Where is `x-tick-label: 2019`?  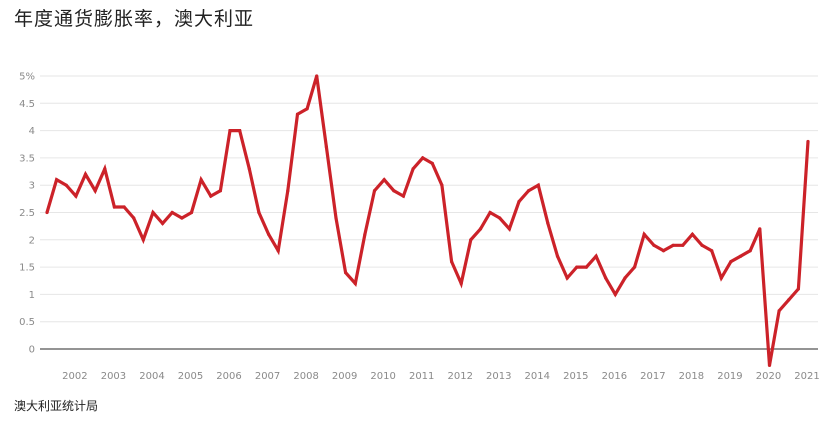
x-tick-label: 2019 is located at coordinates (729, 376).